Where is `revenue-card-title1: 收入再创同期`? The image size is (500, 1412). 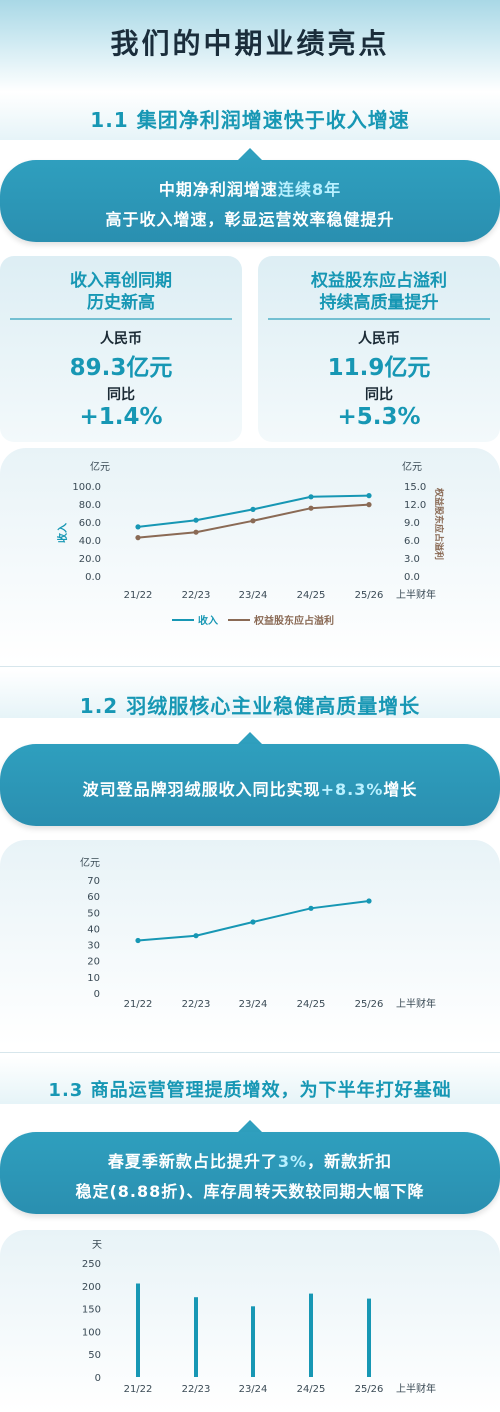 revenue-card-title1: 收入再创同期 is located at coordinates (121, 281).